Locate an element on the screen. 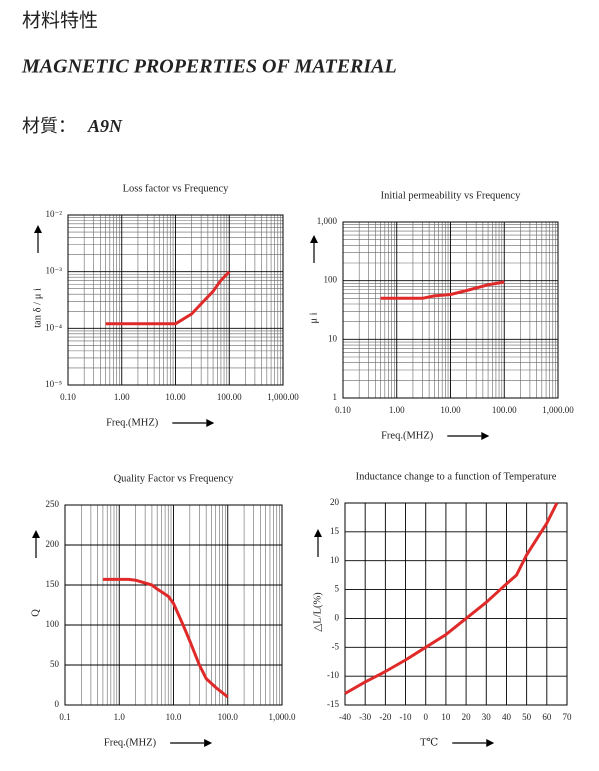 This screenshot has height=771, width=599. y-tick-label: -10 is located at coordinates (333, 675).